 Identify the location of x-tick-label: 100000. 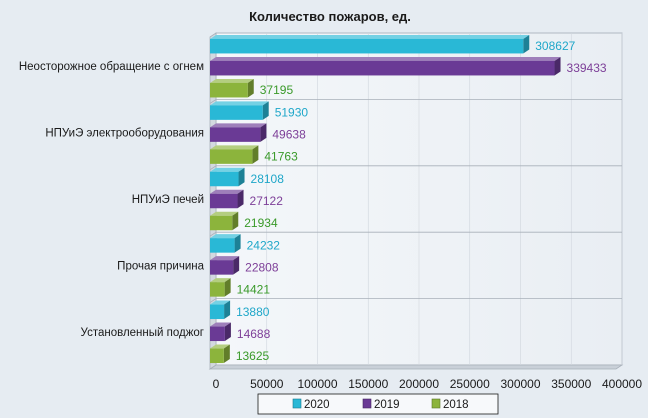
(317, 384).